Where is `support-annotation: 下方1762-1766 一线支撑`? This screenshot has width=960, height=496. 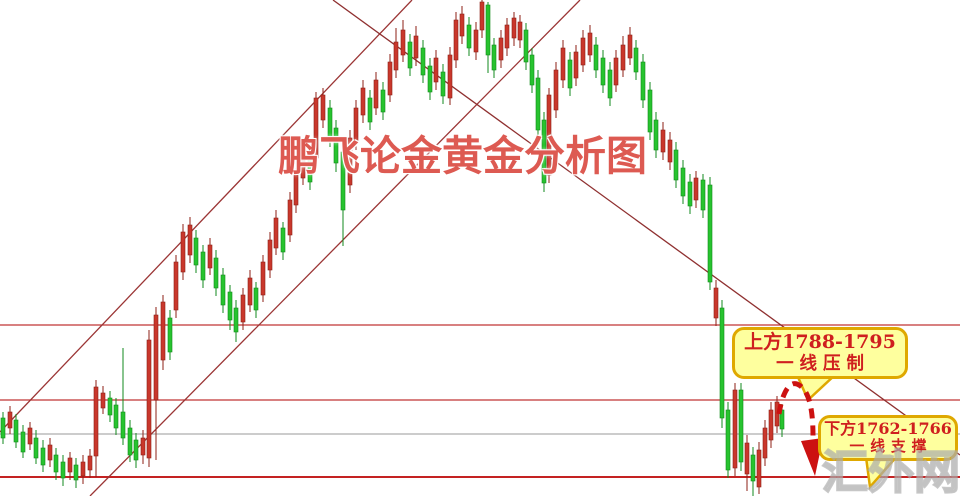 support-annotation: 下方1762-1766 一线支撑 is located at coordinates (888, 438).